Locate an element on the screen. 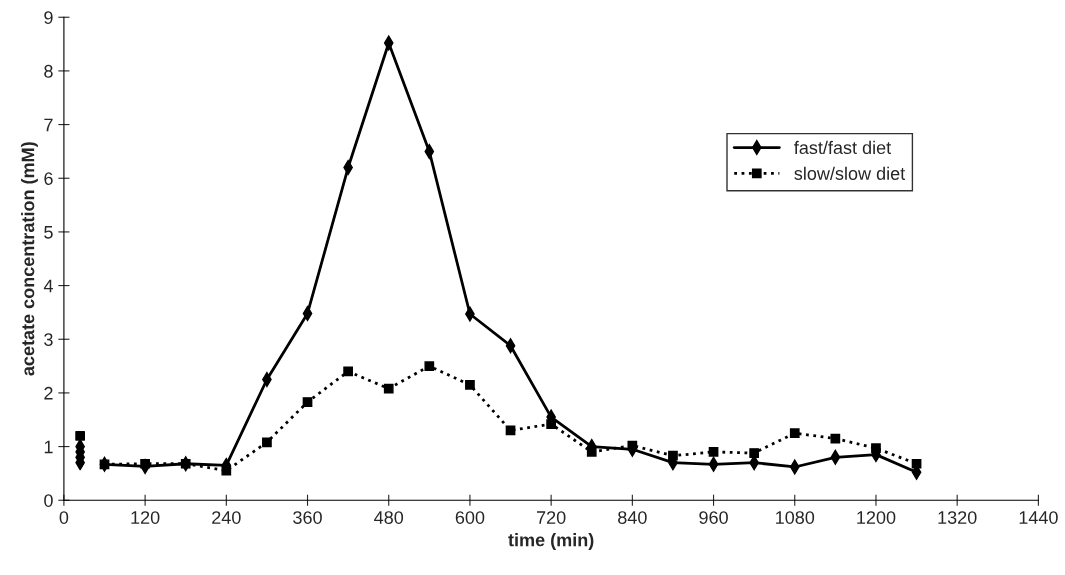 This screenshot has width=1065, height=575. y-tick-label: 5 is located at coordinates (48, 232).